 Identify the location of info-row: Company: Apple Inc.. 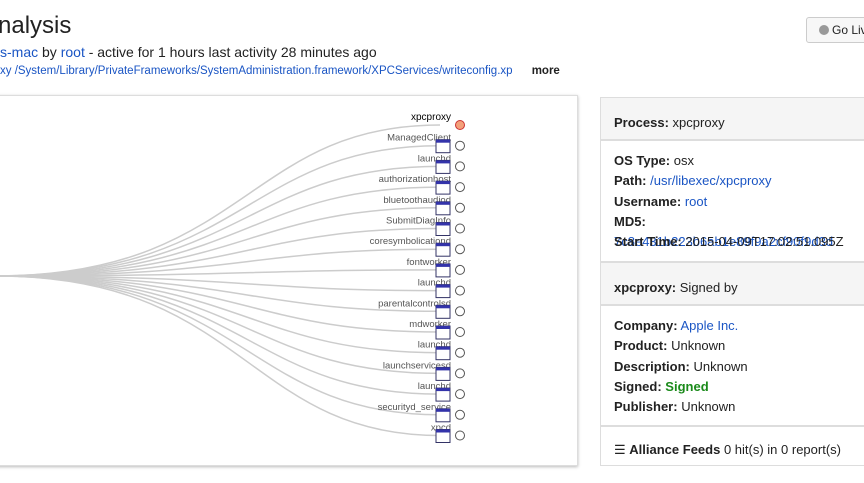
(735, 326).